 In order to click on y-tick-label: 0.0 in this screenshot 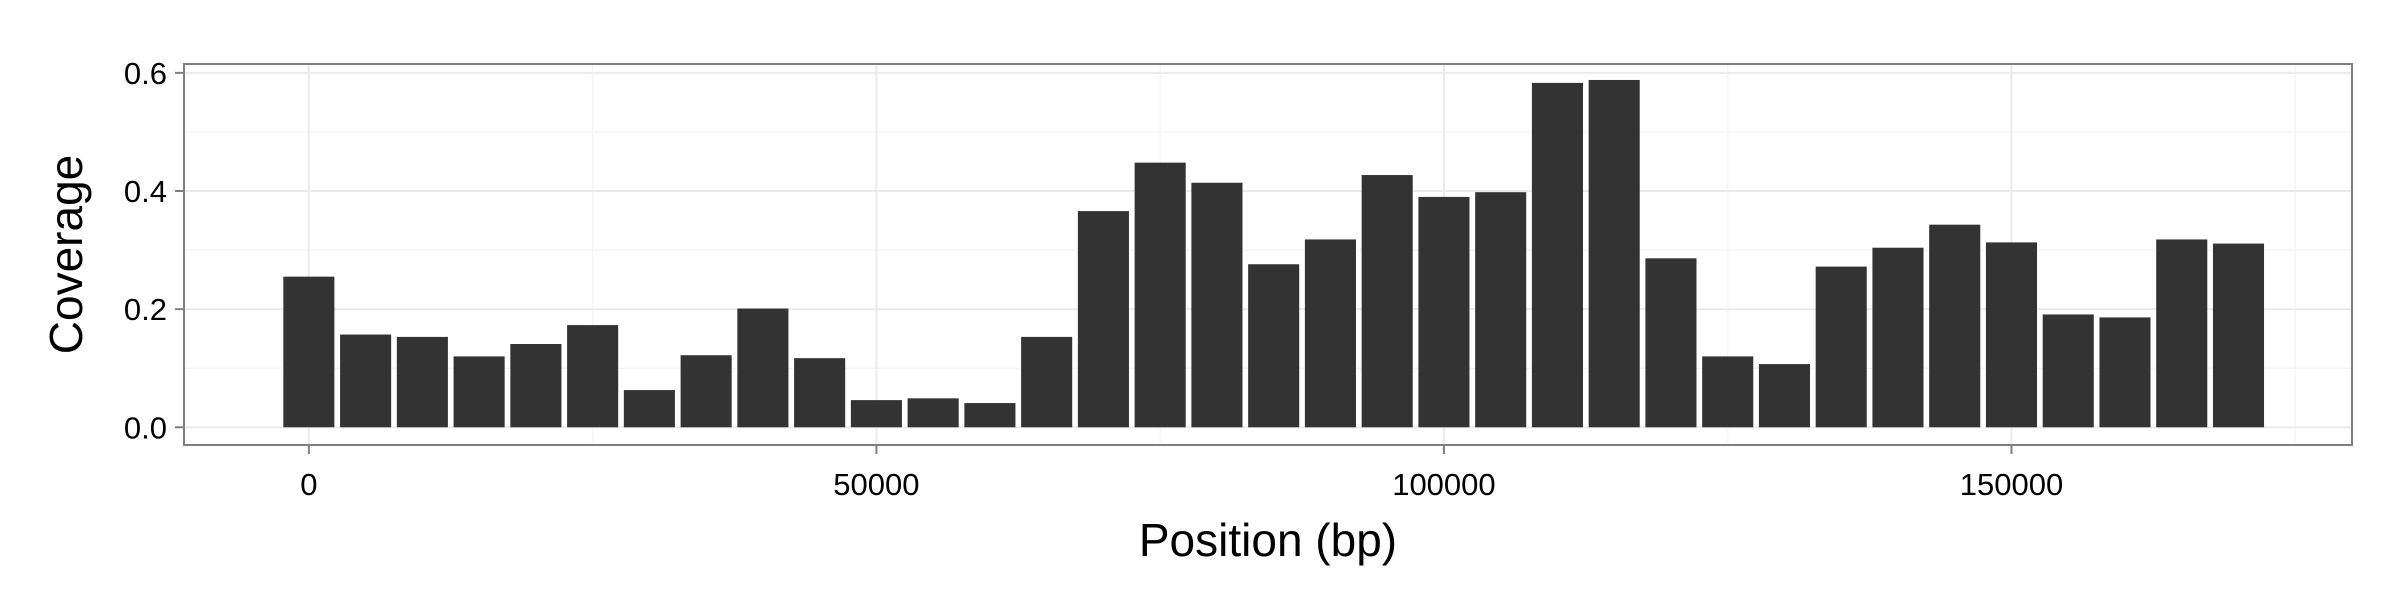, I will do `click(145, 427)`.